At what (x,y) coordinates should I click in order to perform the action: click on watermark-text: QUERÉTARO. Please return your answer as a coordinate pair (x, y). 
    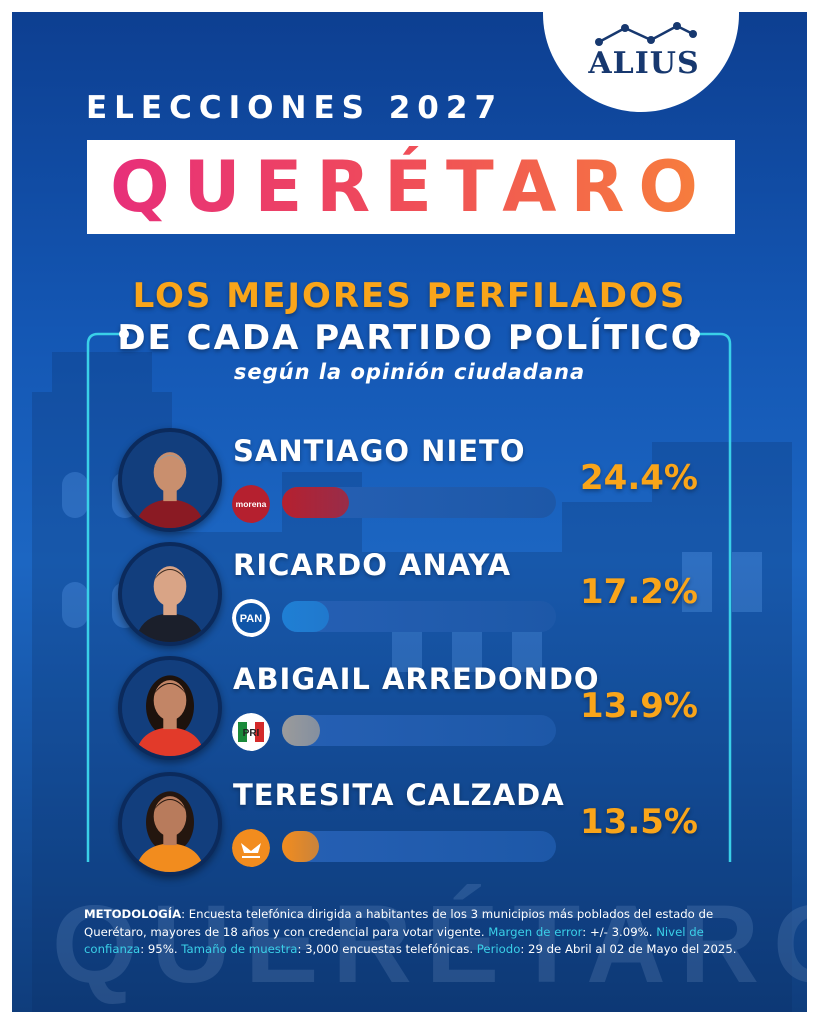
    Looking at the image, I should click on (429, 944).